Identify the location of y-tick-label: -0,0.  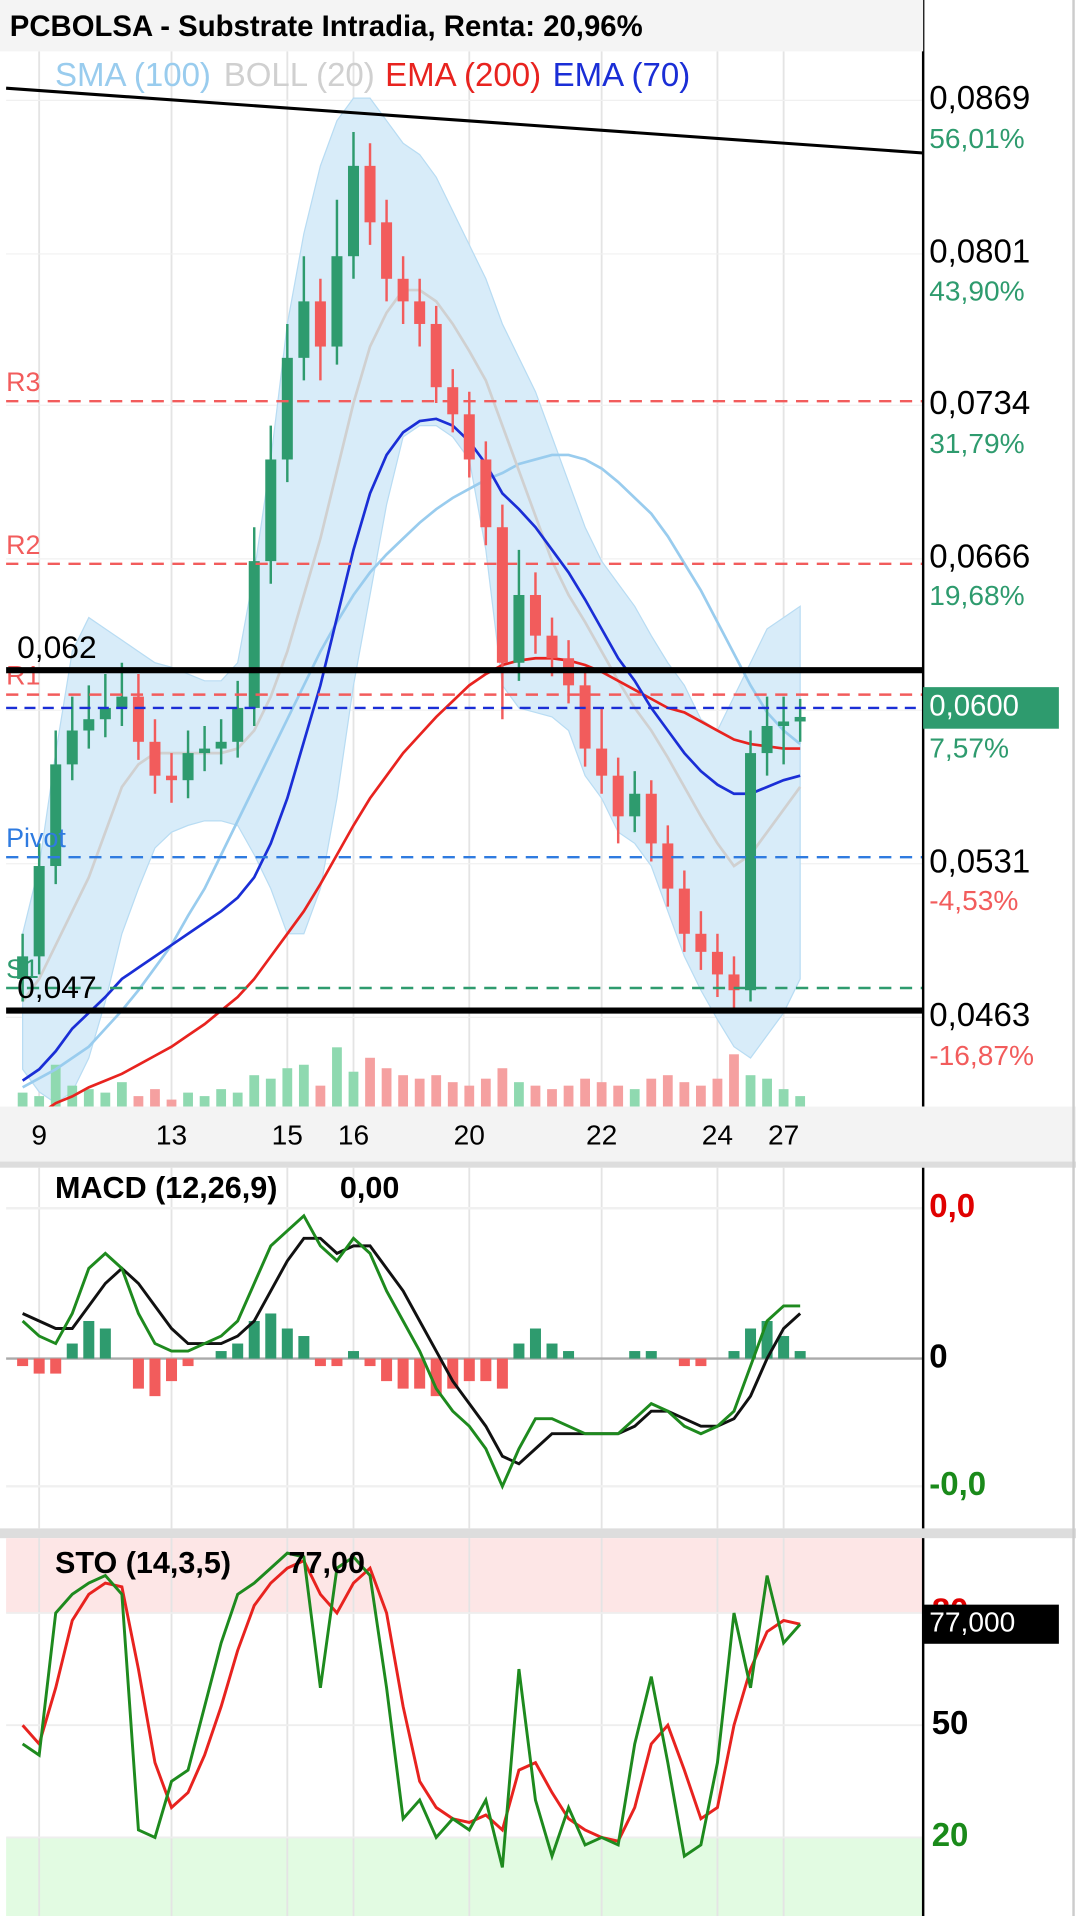
(957, 1483).